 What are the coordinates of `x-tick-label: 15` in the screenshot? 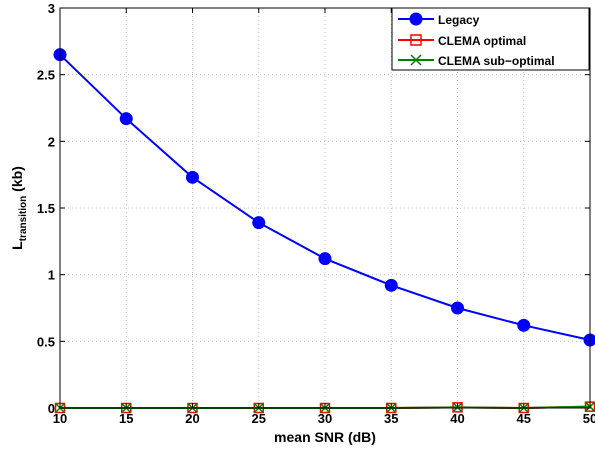 It's located at (126, 418).